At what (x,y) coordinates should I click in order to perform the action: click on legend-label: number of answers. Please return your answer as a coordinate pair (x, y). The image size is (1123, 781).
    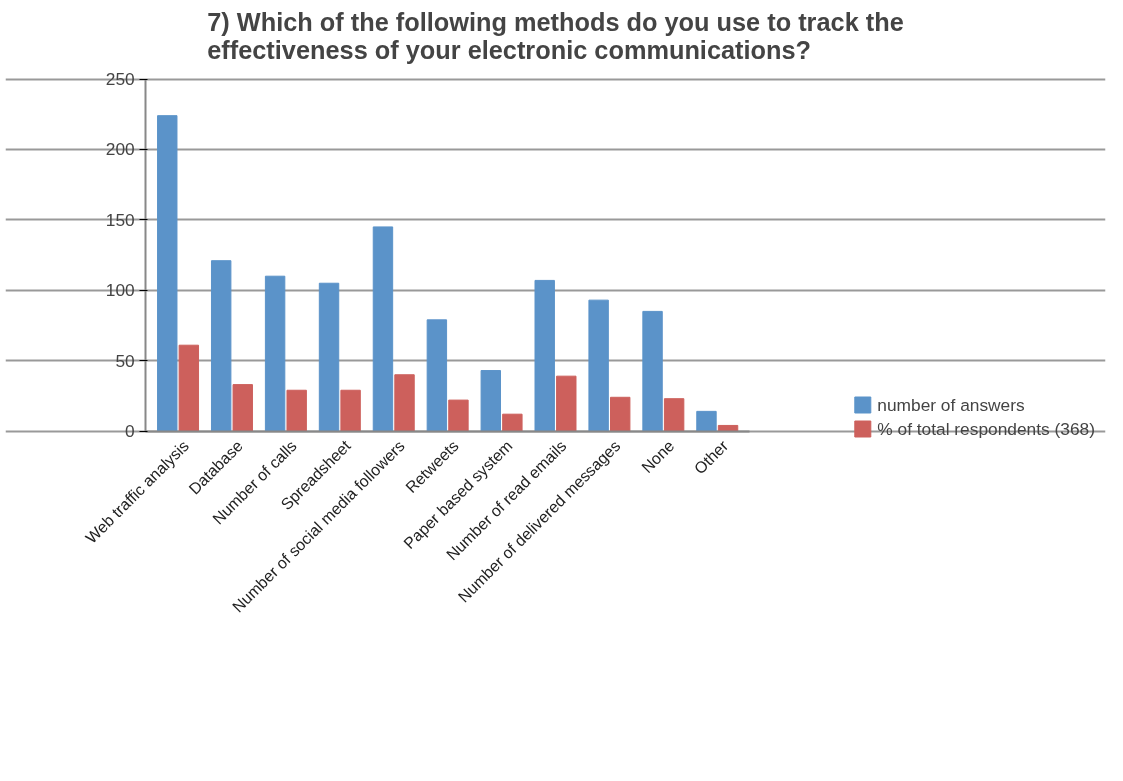
    Looking at the image, I should click on (951, 404).